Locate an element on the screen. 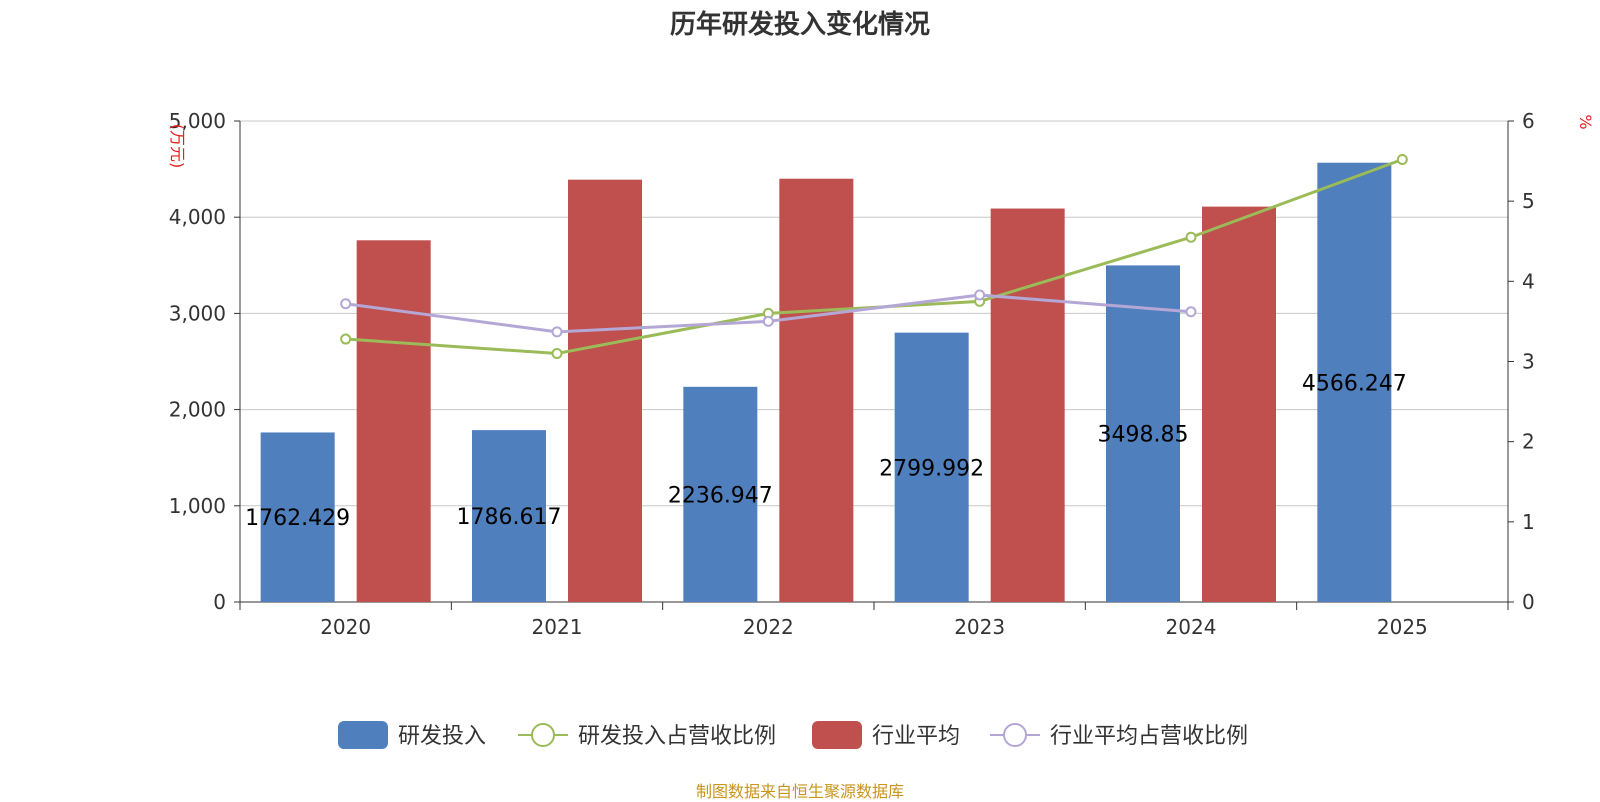 Image resolution: width=1600 pixels, height=802 pixels. bar-data-label: 2799.992 is located at coordinates (931, 468).